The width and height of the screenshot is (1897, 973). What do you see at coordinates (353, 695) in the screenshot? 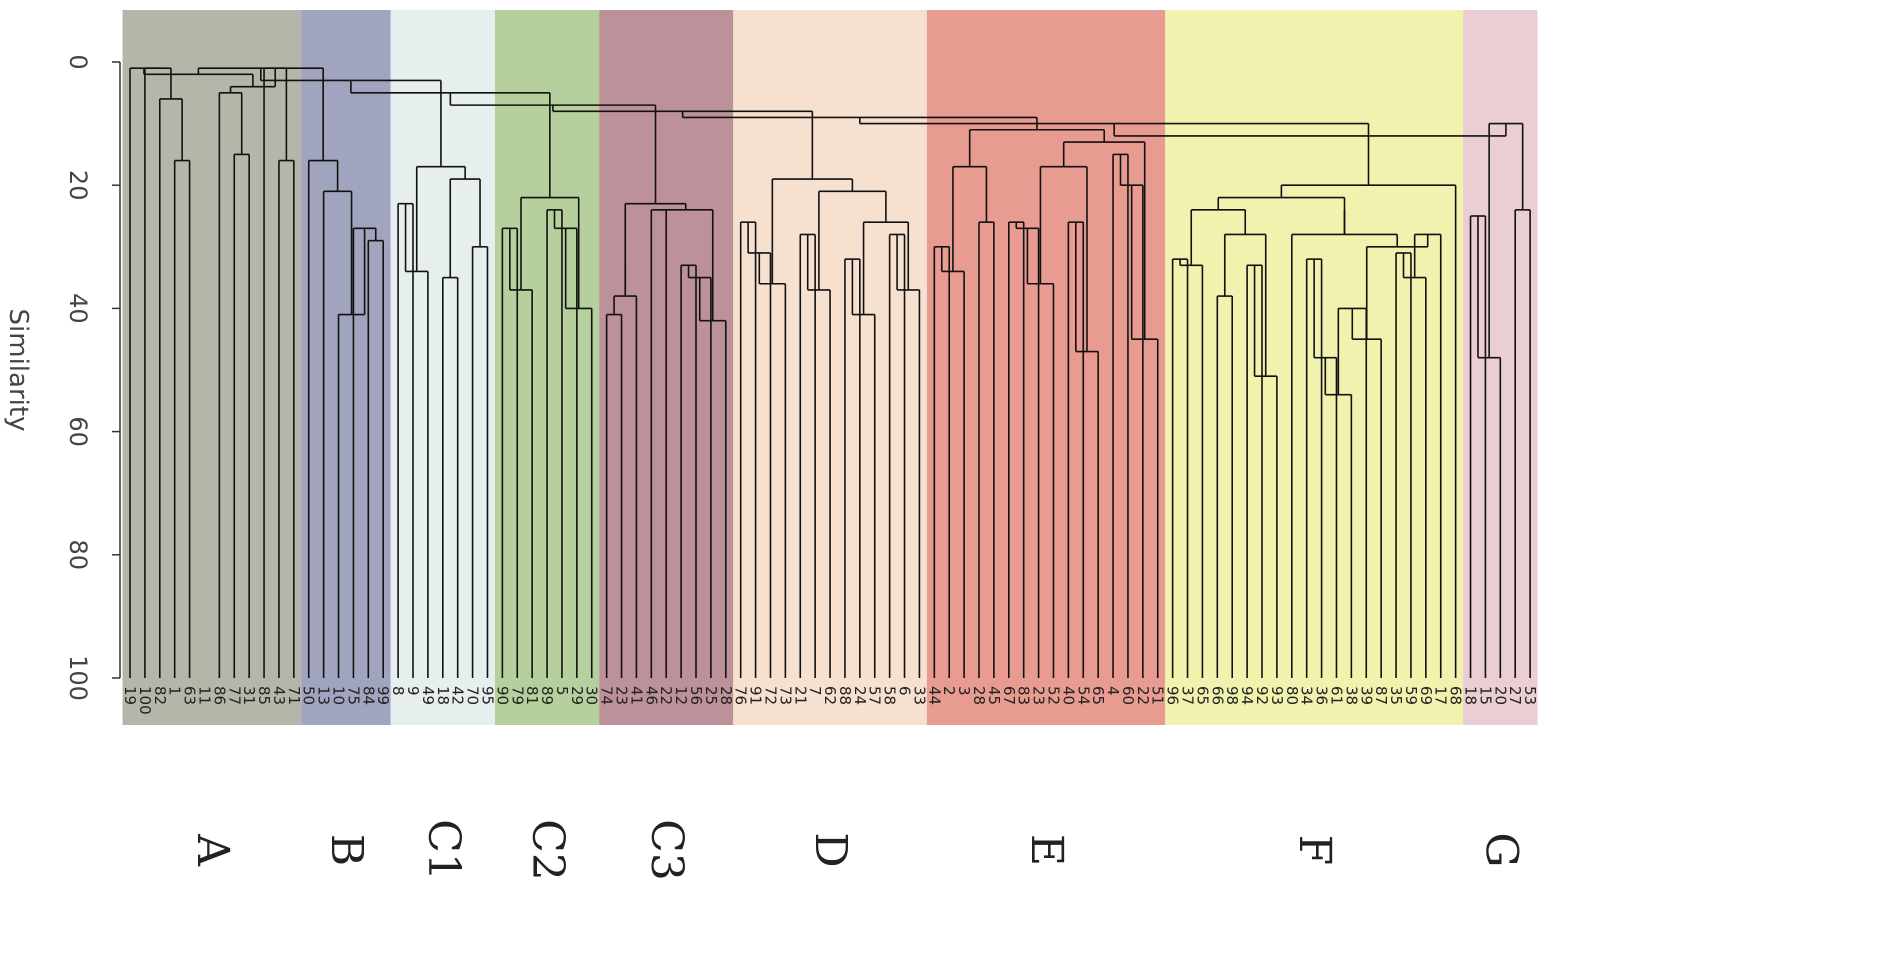
I see `leaf-label: 75` at bounding box center [353, 695].